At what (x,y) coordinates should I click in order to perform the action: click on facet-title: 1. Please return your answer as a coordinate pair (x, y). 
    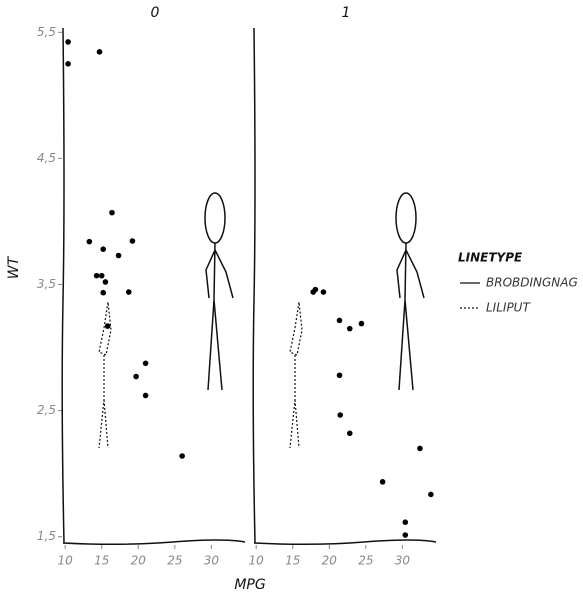
    Looking at the image, I should click on (346, 13).